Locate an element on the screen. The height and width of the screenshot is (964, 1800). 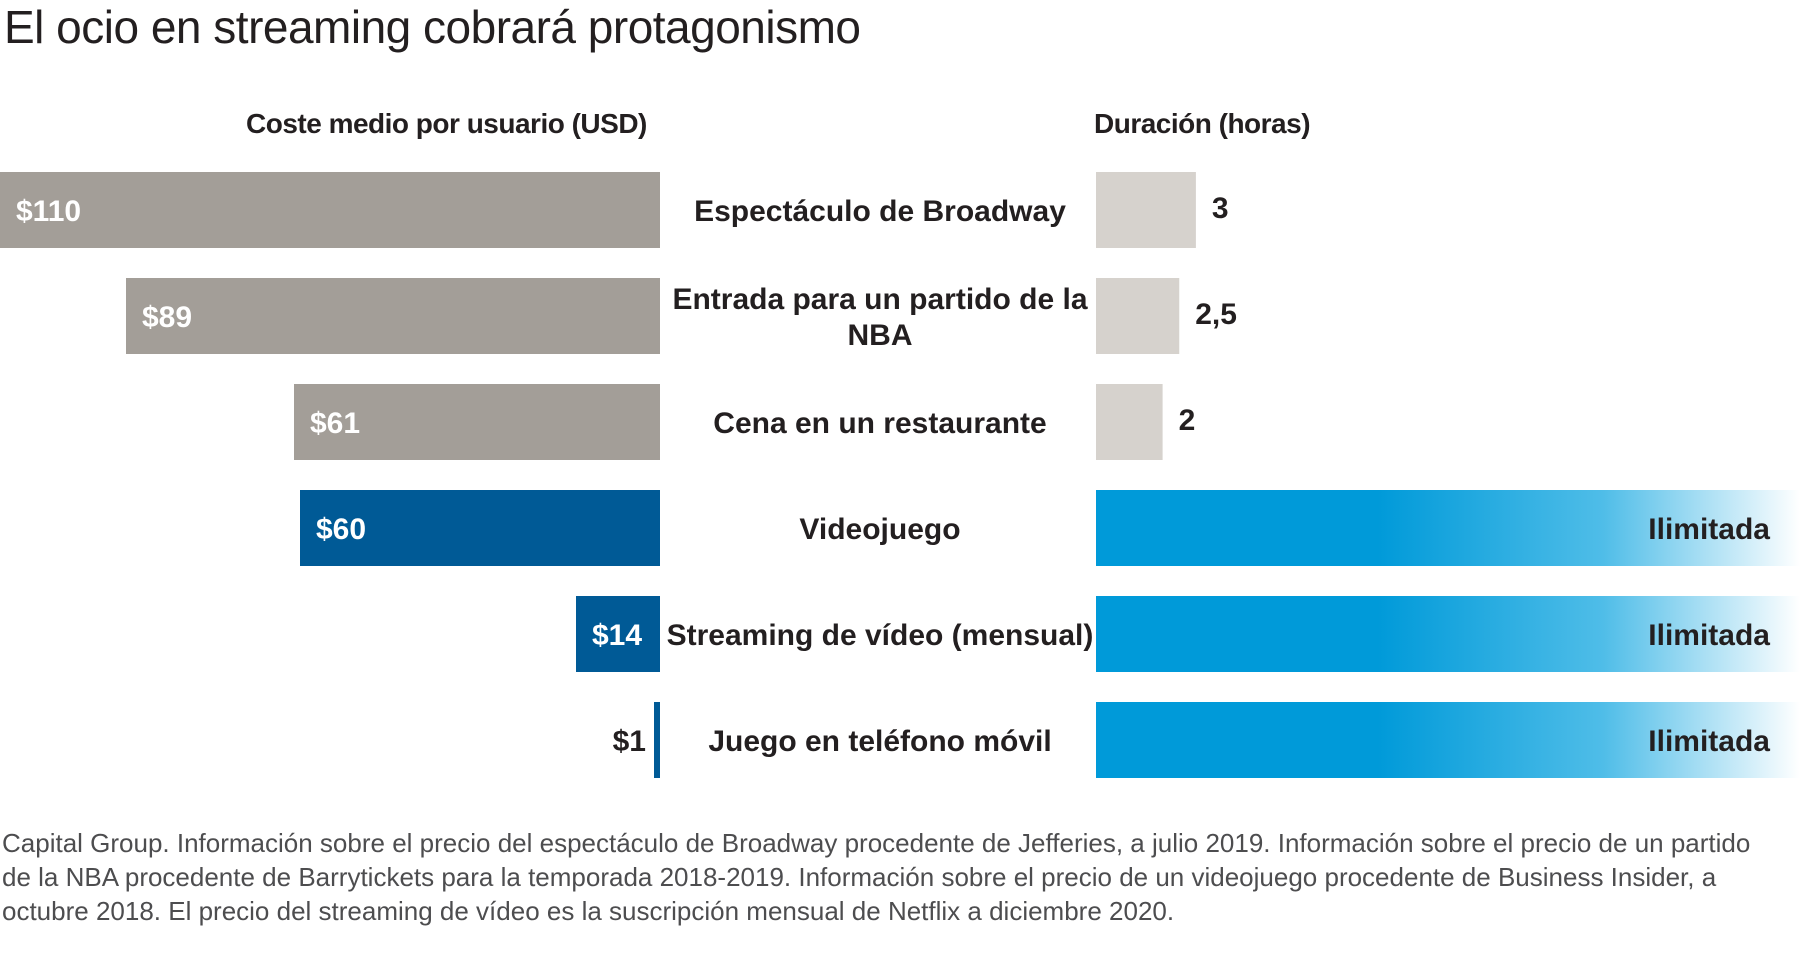
category-label: Videojuego is located at coordinates (879, 529).